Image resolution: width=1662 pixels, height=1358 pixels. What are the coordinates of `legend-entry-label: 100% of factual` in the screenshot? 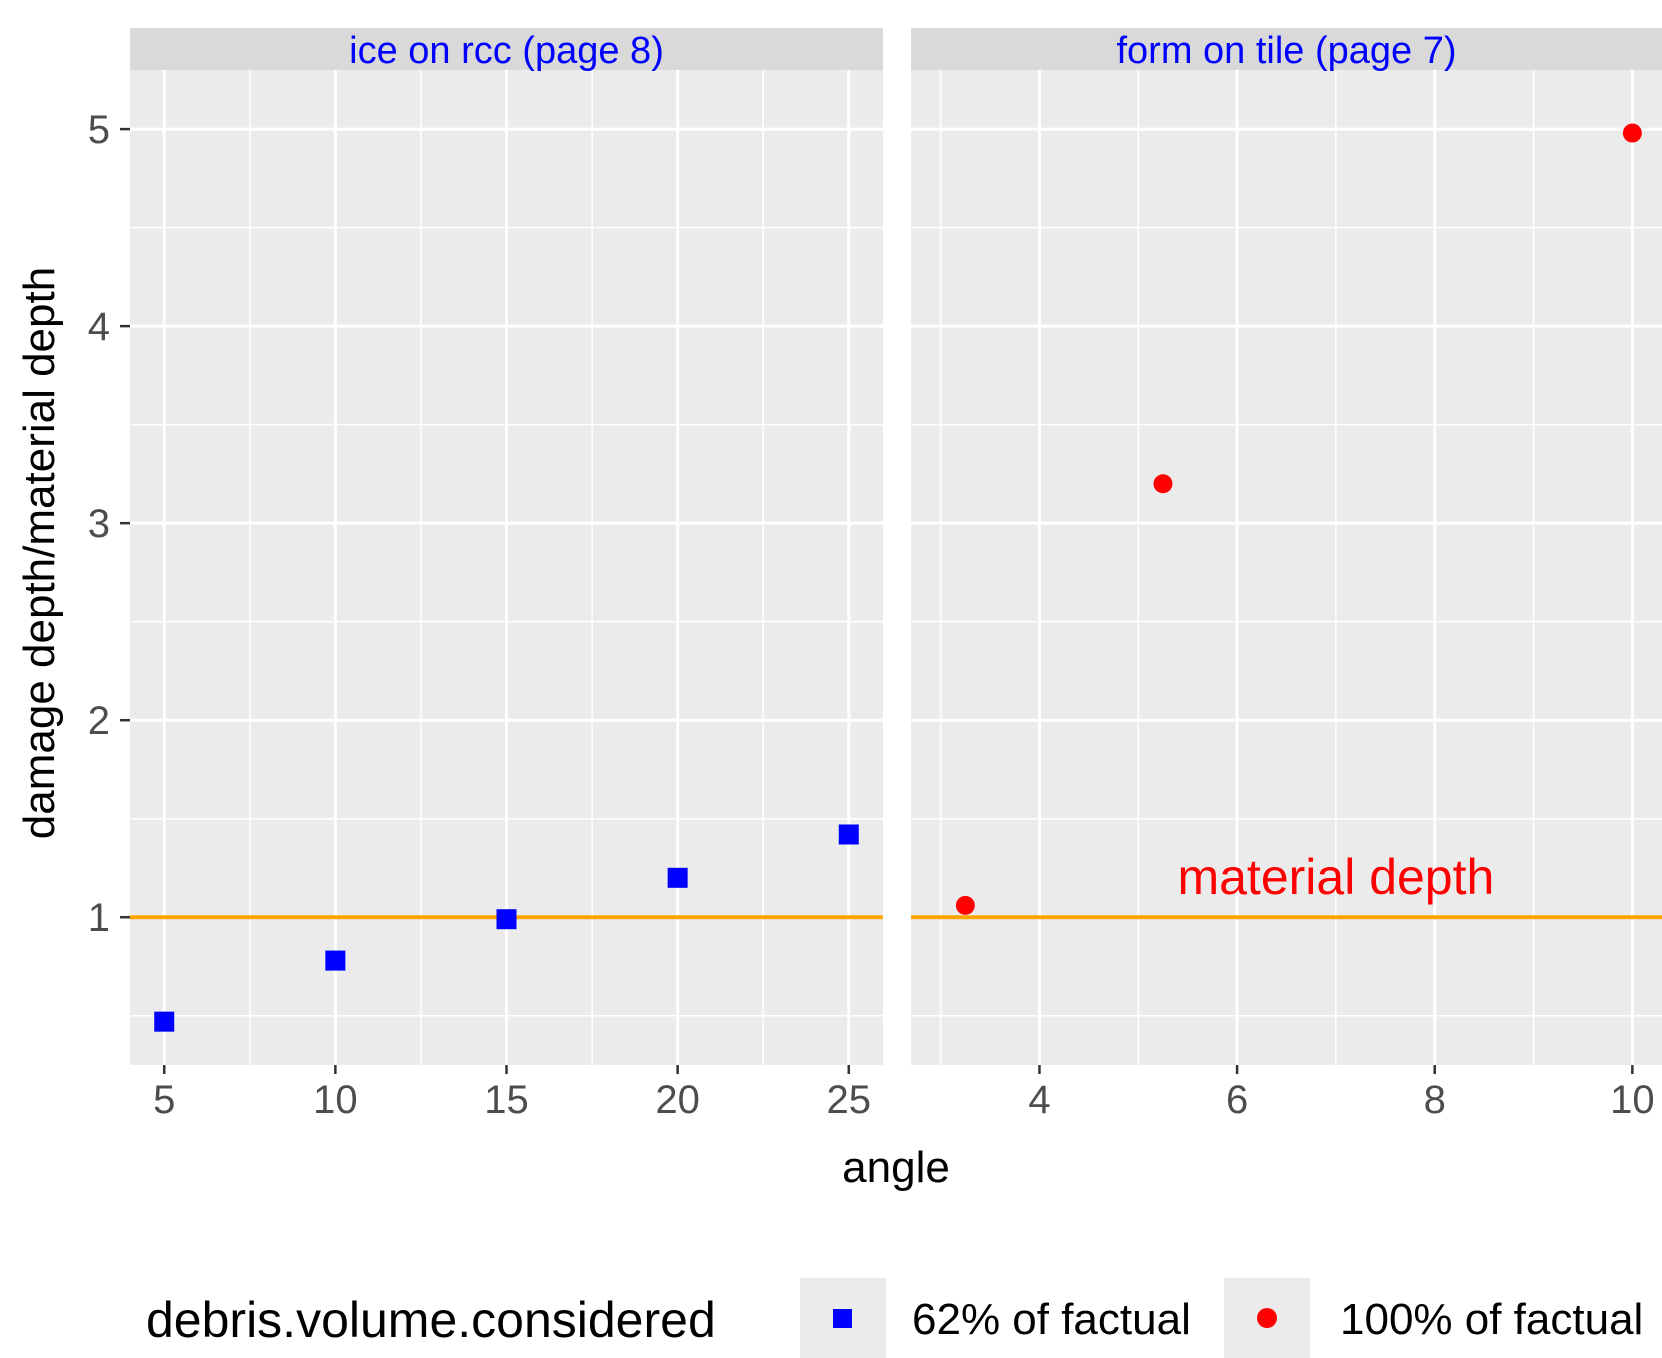 It's located at (1491, 1319).